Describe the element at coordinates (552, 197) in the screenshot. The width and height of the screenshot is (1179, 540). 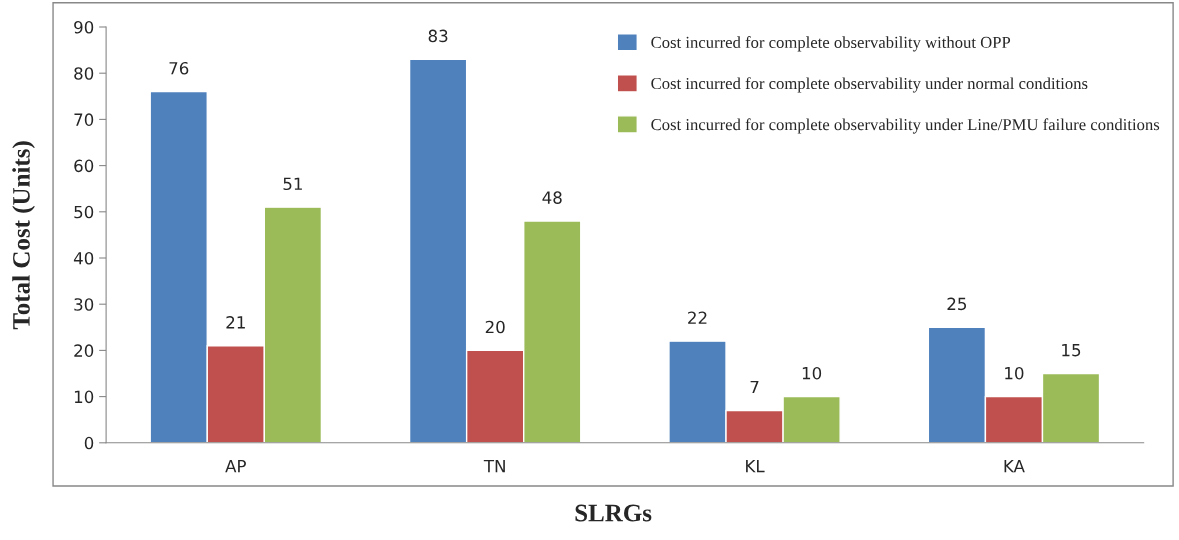
I see `data-label: 48` at that location.